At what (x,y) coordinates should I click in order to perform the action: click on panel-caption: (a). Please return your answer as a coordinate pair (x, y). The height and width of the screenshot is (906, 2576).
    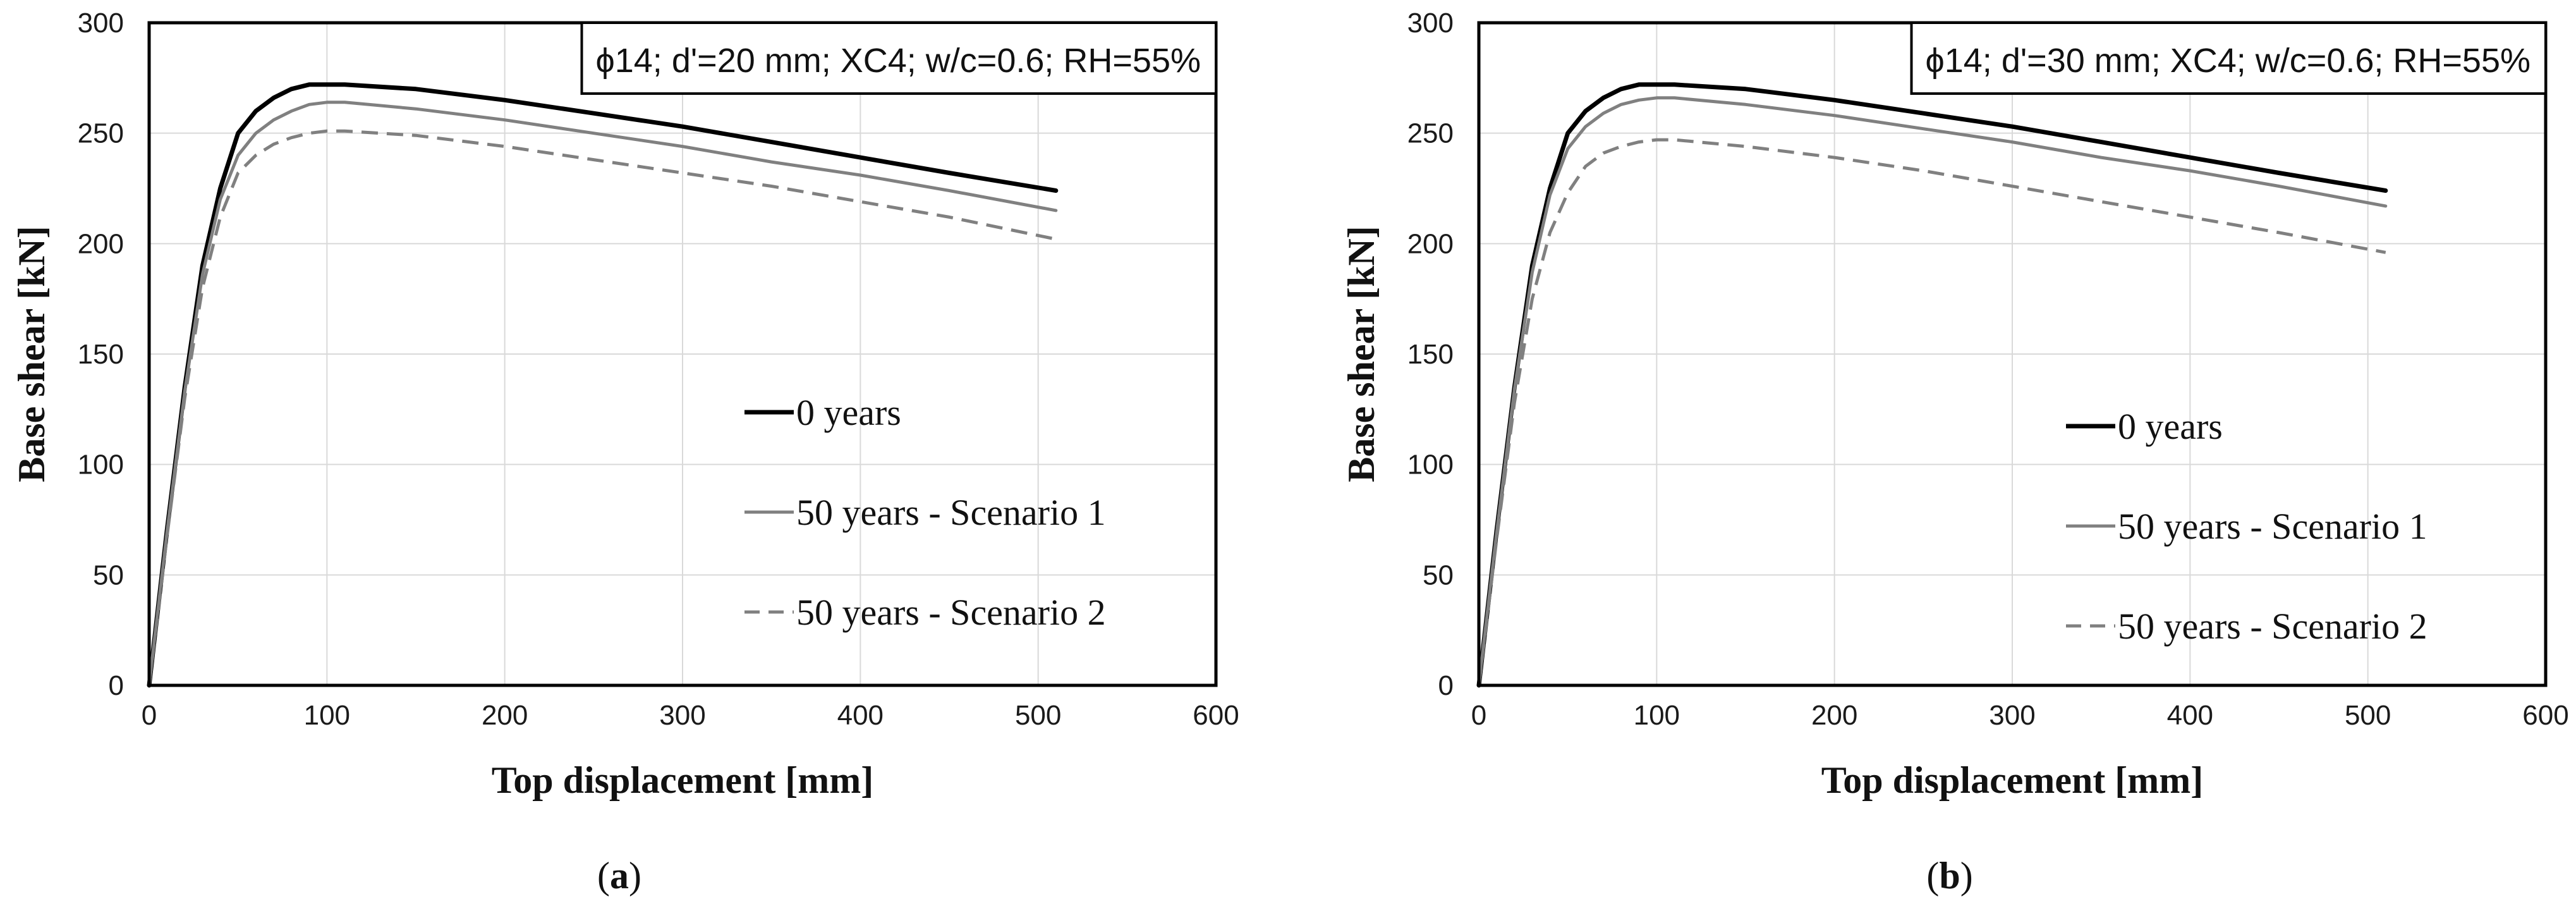
    Looking at the image, I should click on (619, 876).